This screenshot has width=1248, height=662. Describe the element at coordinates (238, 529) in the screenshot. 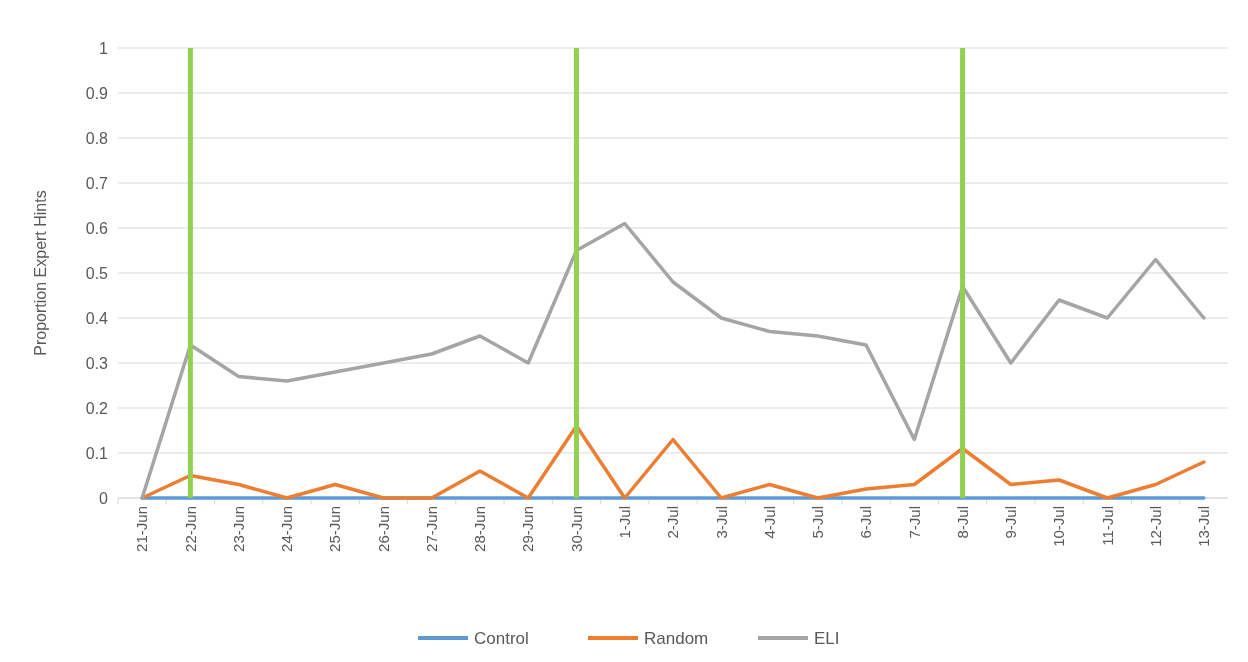

I see `x-tick-label: 23-Jun` at that location.